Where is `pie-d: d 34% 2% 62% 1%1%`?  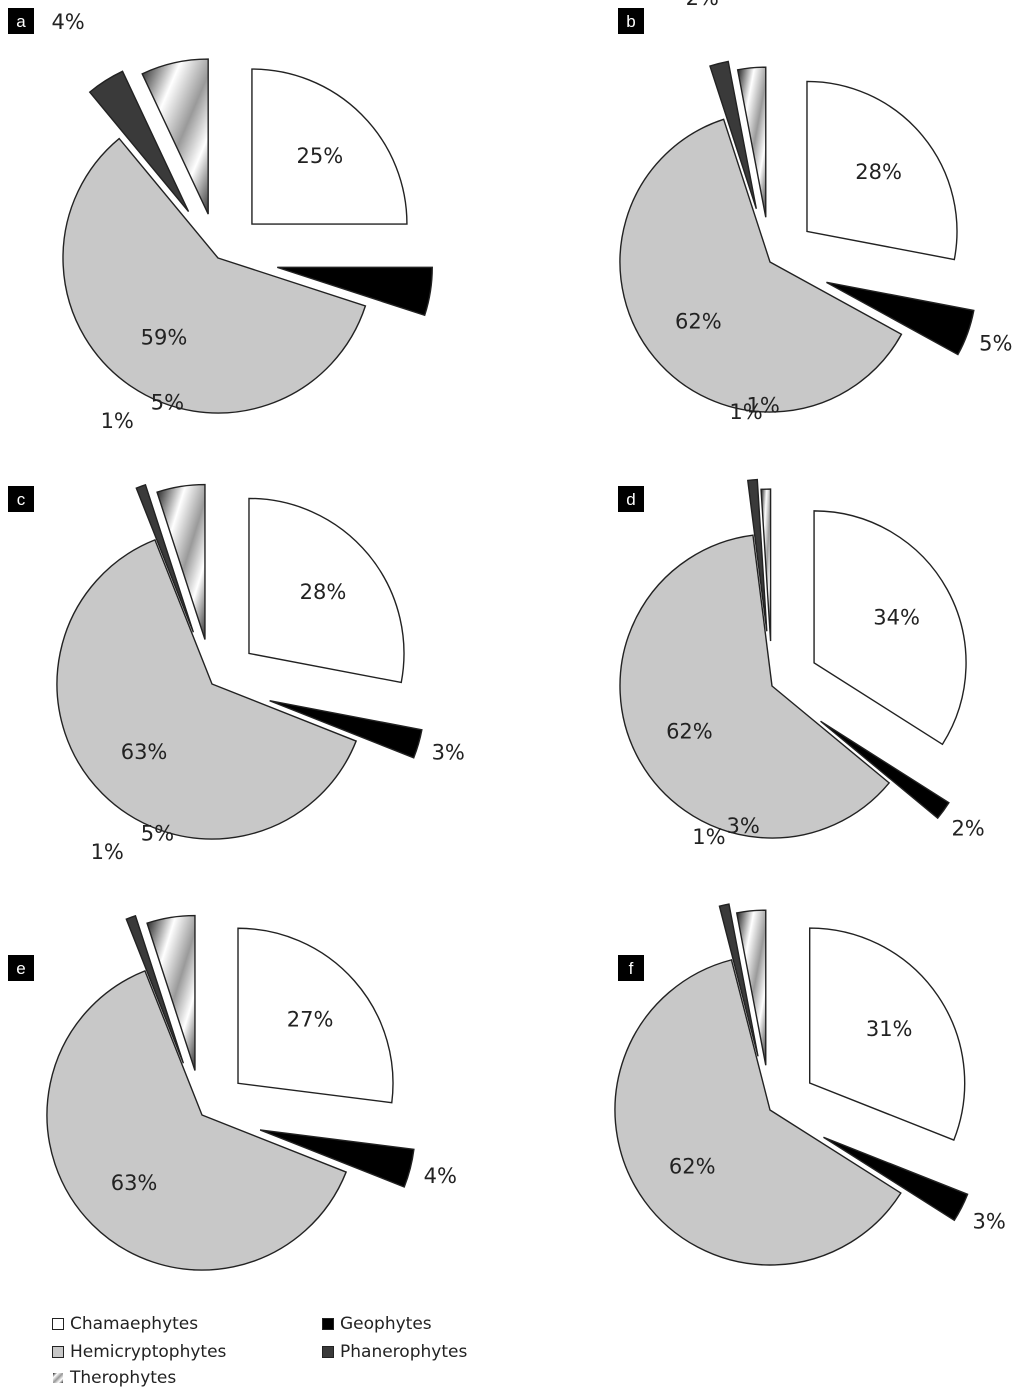
pie-d: d 34% 2% 62% 1%1% is located at coordinates (801, 617).